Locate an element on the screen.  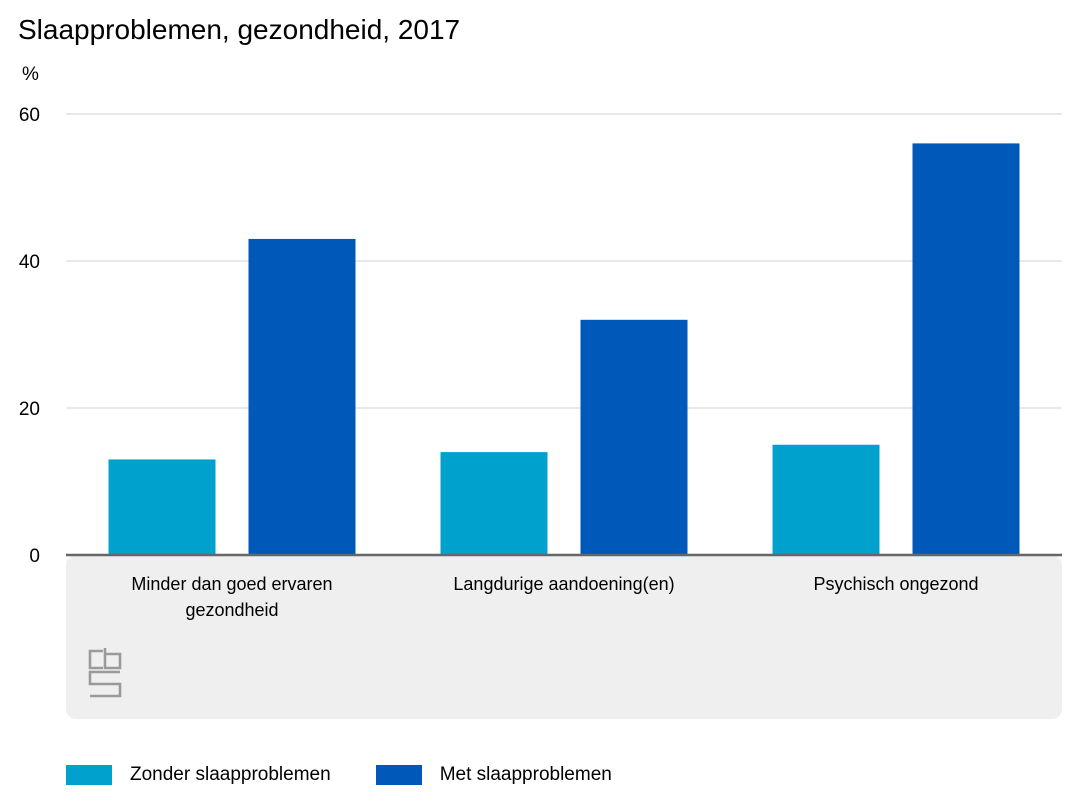
category-label: Minder dan goed ervaren gezondheid is located at coordinates (231, 597).